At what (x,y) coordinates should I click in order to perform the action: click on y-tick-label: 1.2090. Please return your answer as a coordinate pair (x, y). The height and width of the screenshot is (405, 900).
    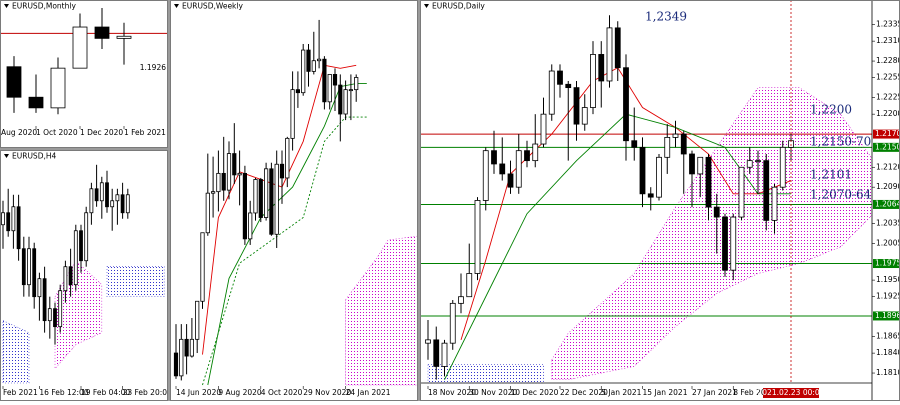
    Looking at the image, I should click on (888, 186).